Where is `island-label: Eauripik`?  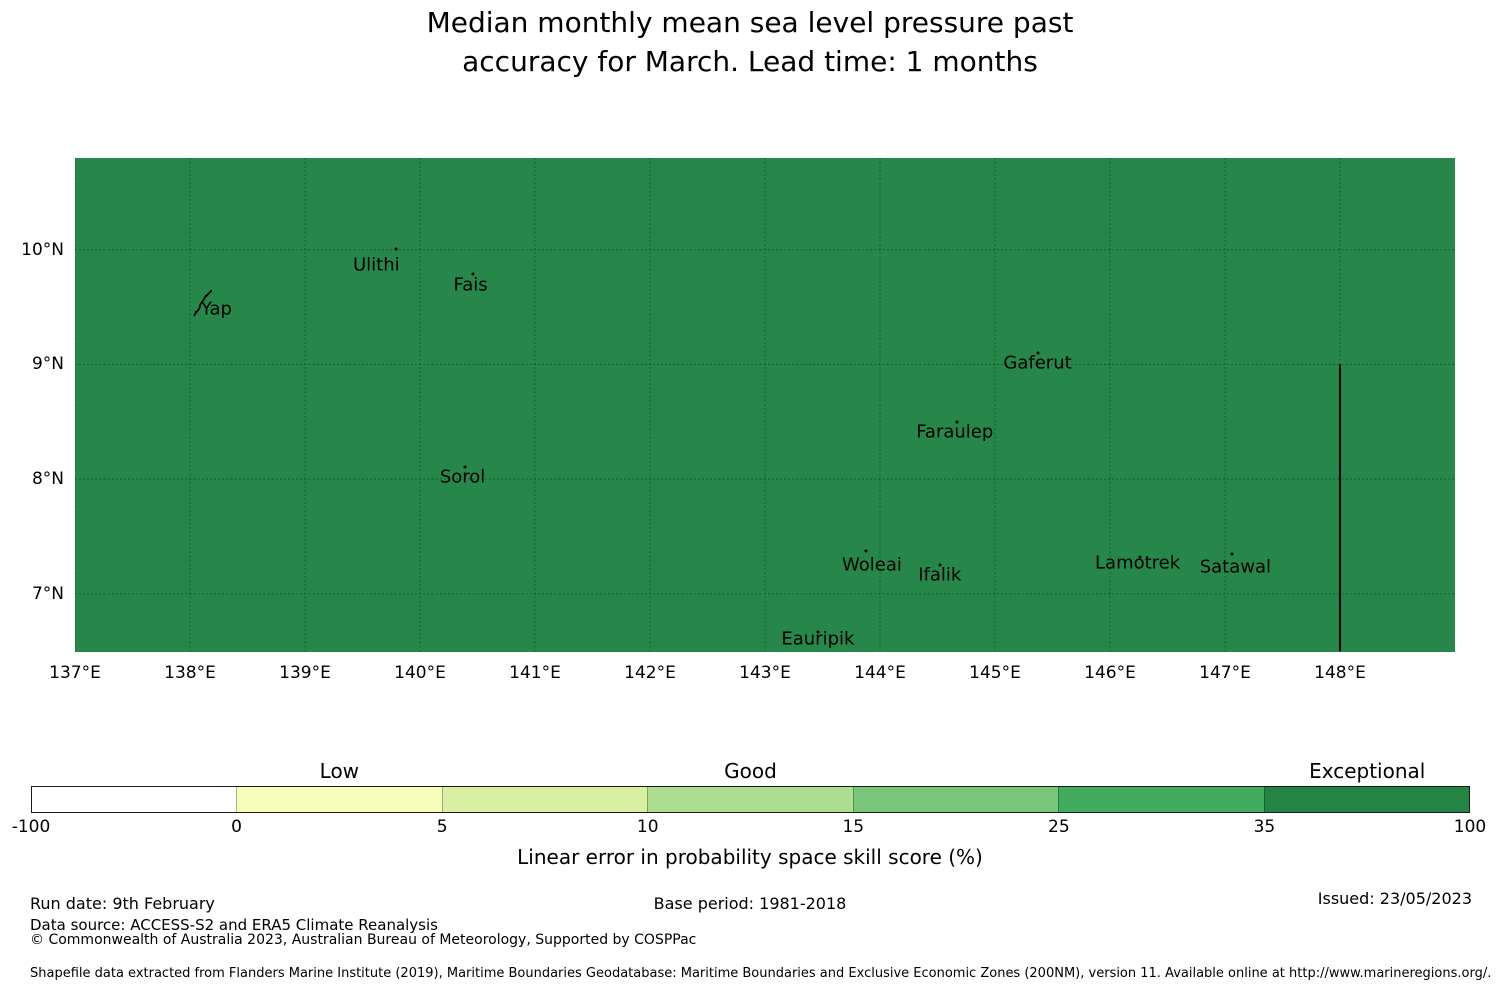
island-label: Eauripik is located at coordinates (818, 639).